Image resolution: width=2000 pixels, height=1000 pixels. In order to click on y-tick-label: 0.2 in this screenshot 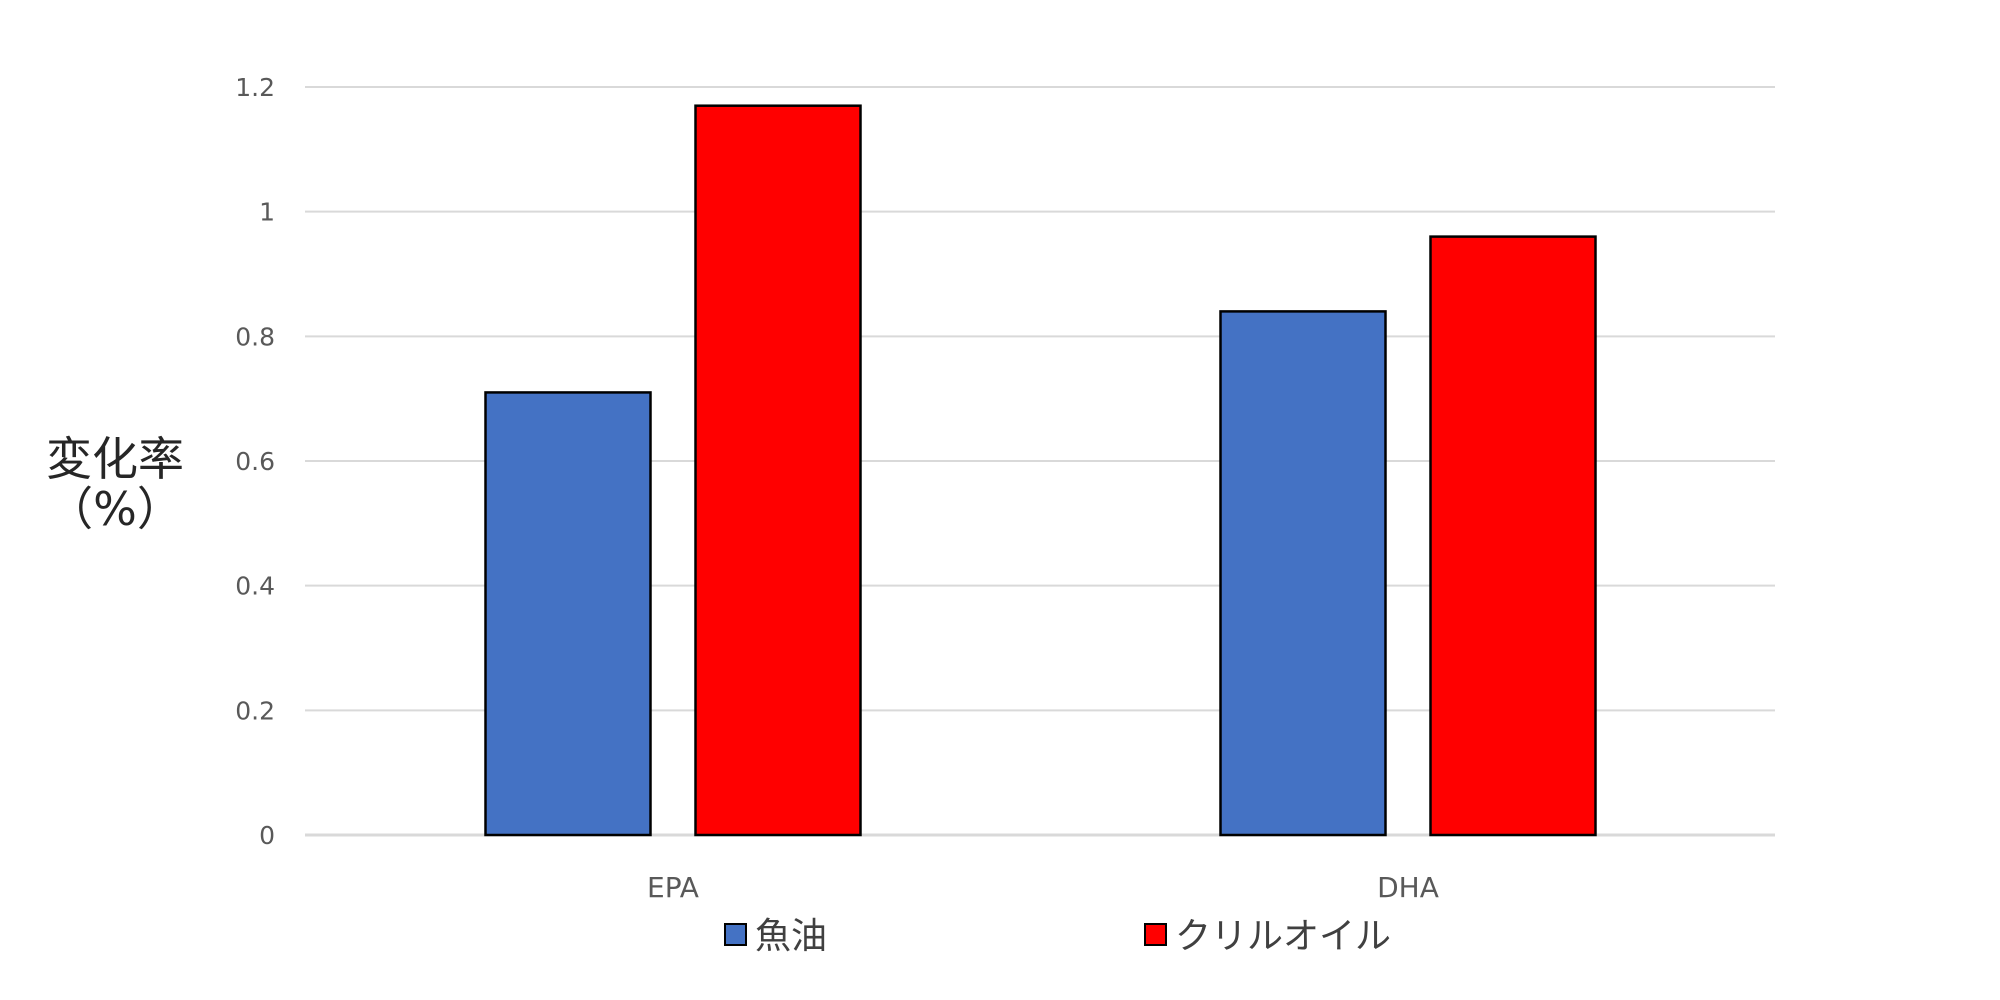, I will do `click(255, 710)`.